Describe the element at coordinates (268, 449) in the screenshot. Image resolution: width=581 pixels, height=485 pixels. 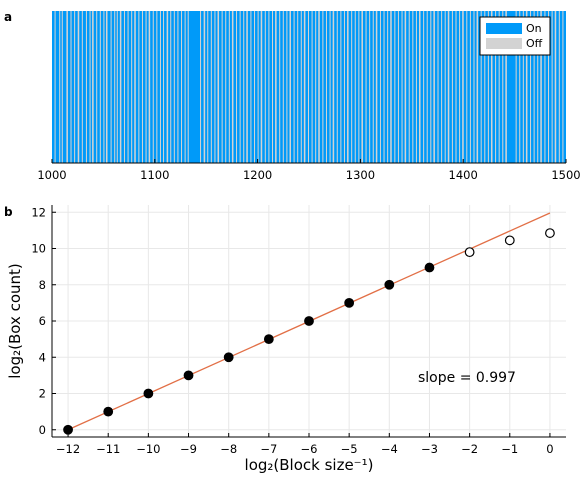
I see `x-tick-label: −7` at that location.